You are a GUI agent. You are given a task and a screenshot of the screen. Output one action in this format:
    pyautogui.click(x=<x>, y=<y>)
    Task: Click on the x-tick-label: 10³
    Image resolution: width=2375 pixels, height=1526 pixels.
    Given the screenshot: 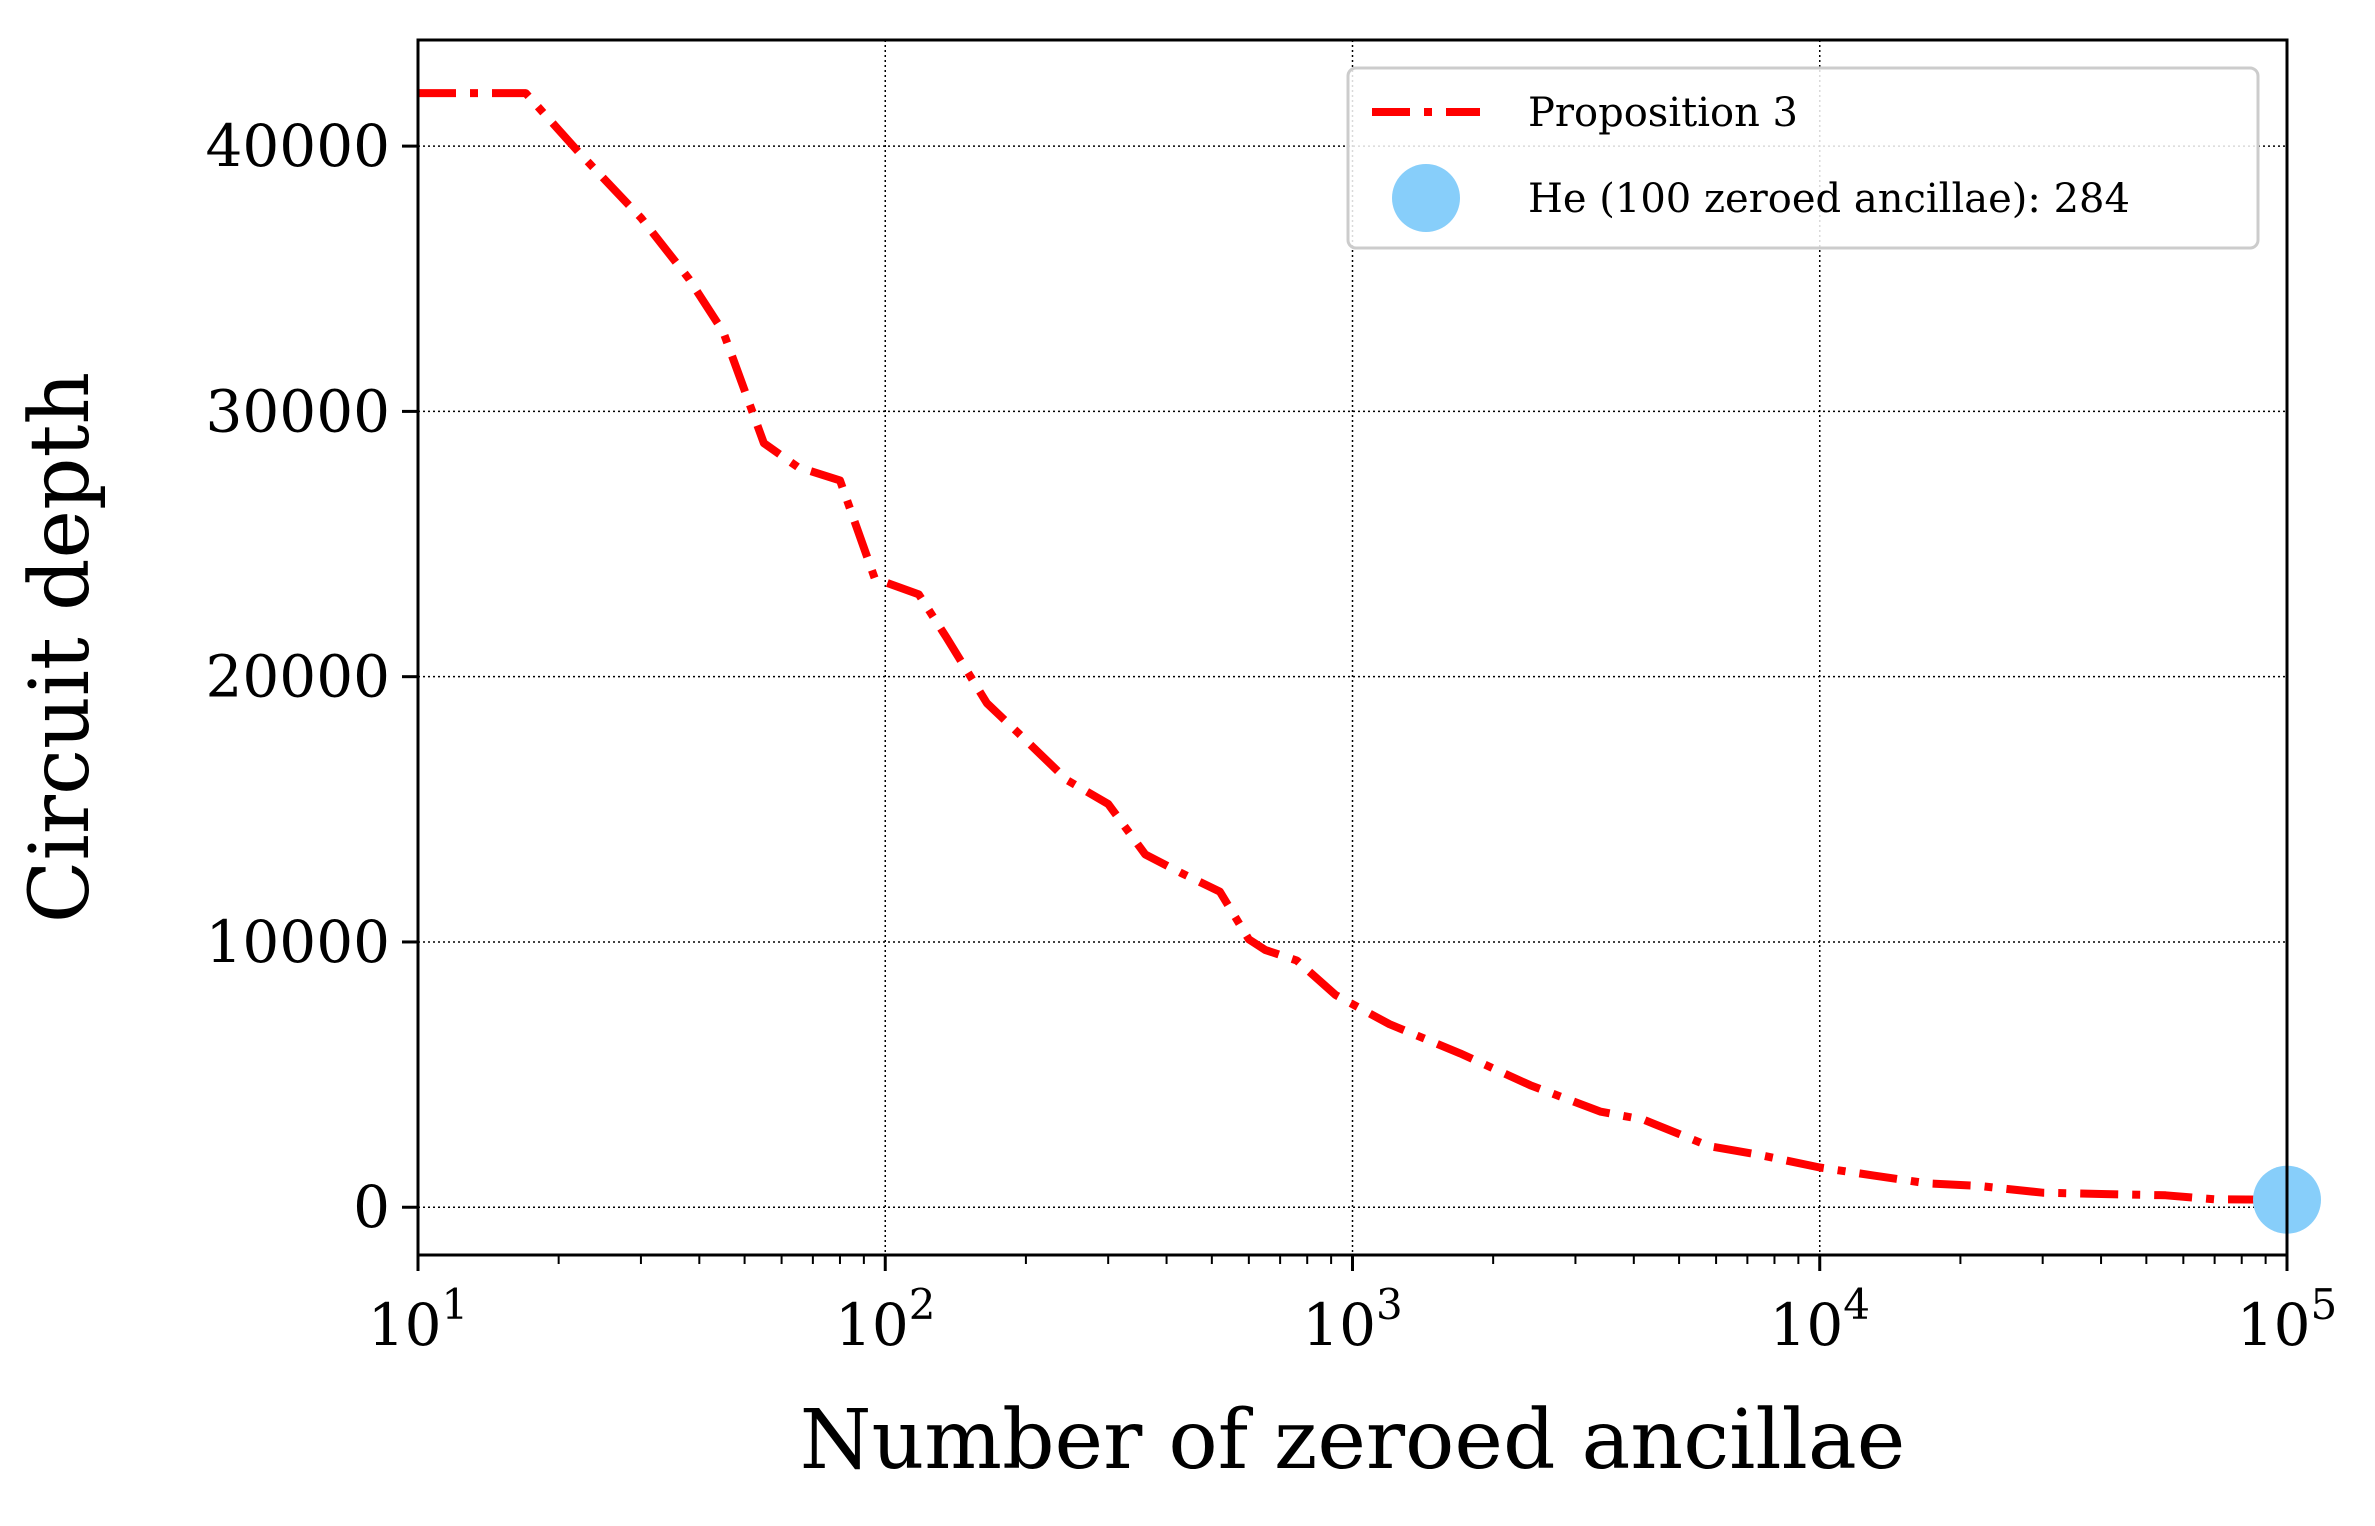 What is the action you would take?
    pyautogui.click(x=1352, y=1319)
    